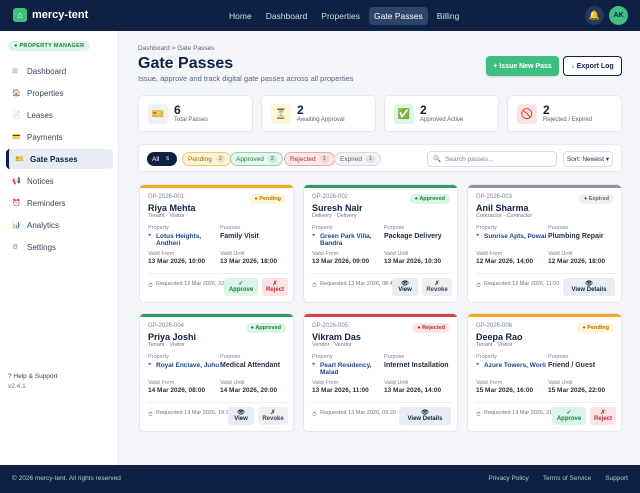 The width and height of the screenshot is (640, 493). What do you see at coordinates (346, 369) in the screenshot?
I see `property-link: Pearl Residency, Malad` at bounding box center [346, 369].